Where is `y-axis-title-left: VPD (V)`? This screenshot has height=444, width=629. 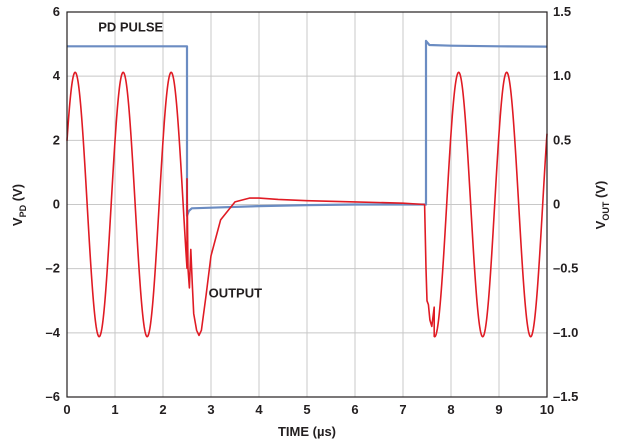
y-axis-title-left: VPD (V) is located at coordinates (19, 205).